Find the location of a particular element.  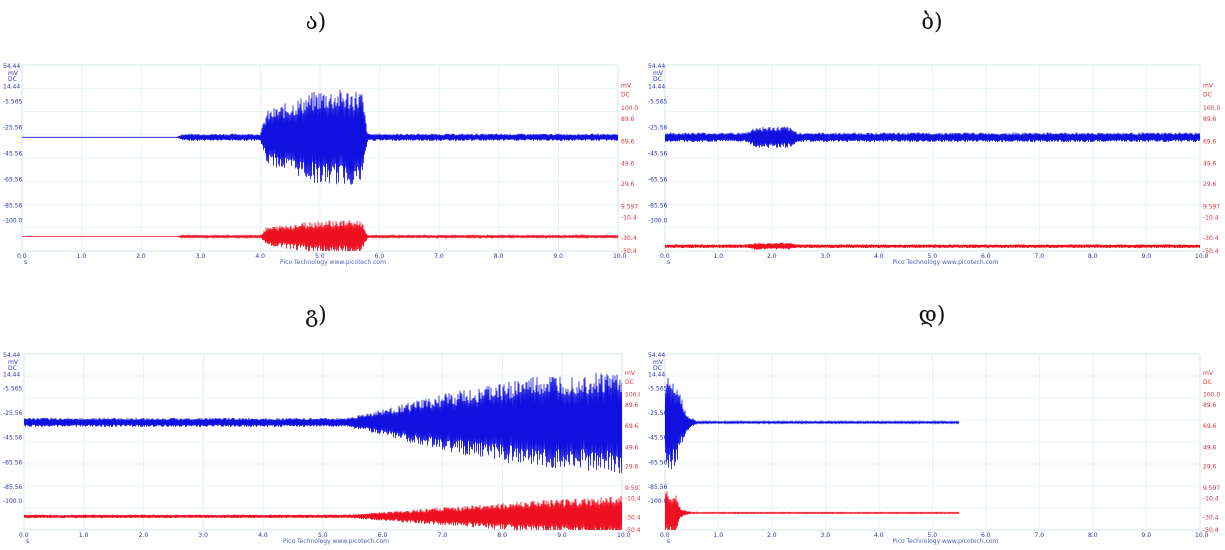

x-tick-label: 0.0 is located at coordinates (665, 256).